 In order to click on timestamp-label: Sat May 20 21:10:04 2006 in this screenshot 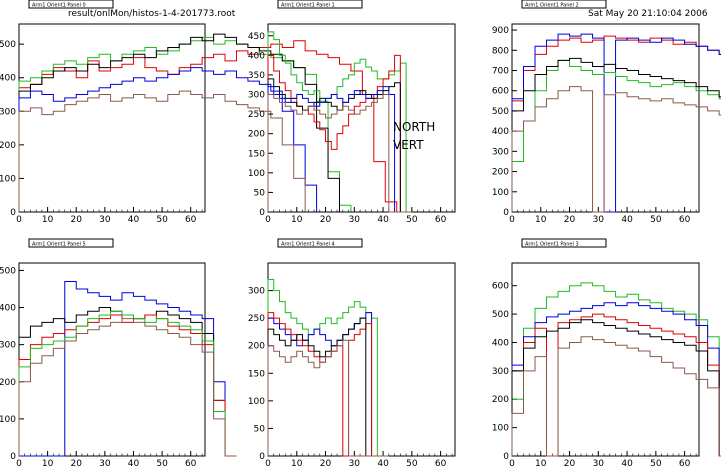, I will do `click(648, 14)`.